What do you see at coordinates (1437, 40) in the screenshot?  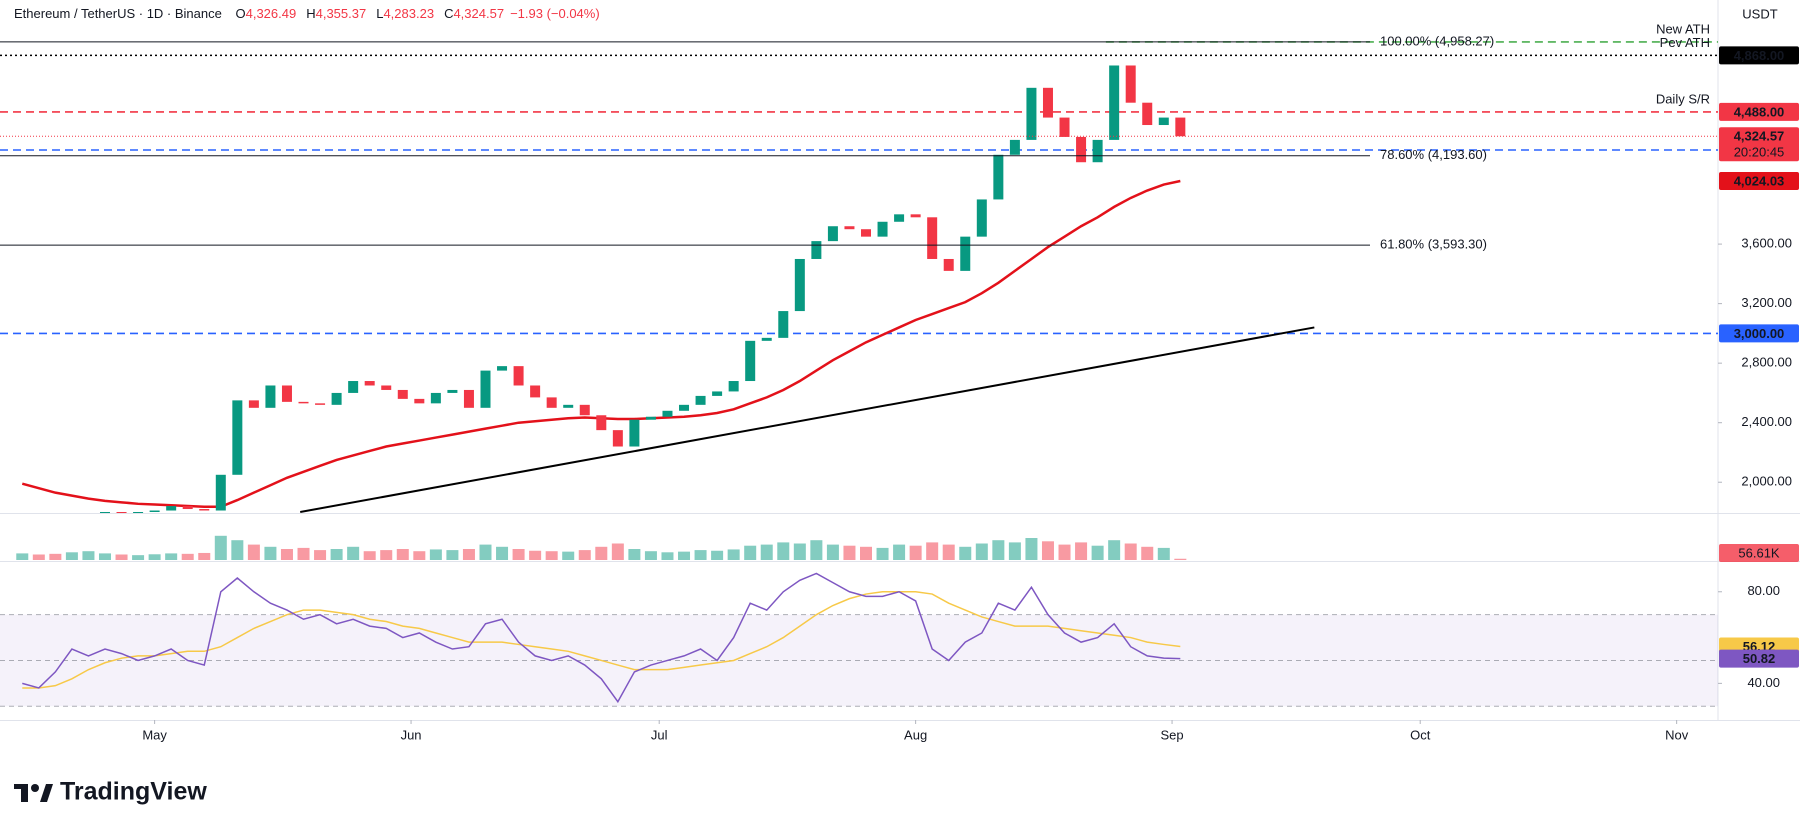 I see `fib-label: 100.00% (4,958.27)` at bounding box center [1437, 40].